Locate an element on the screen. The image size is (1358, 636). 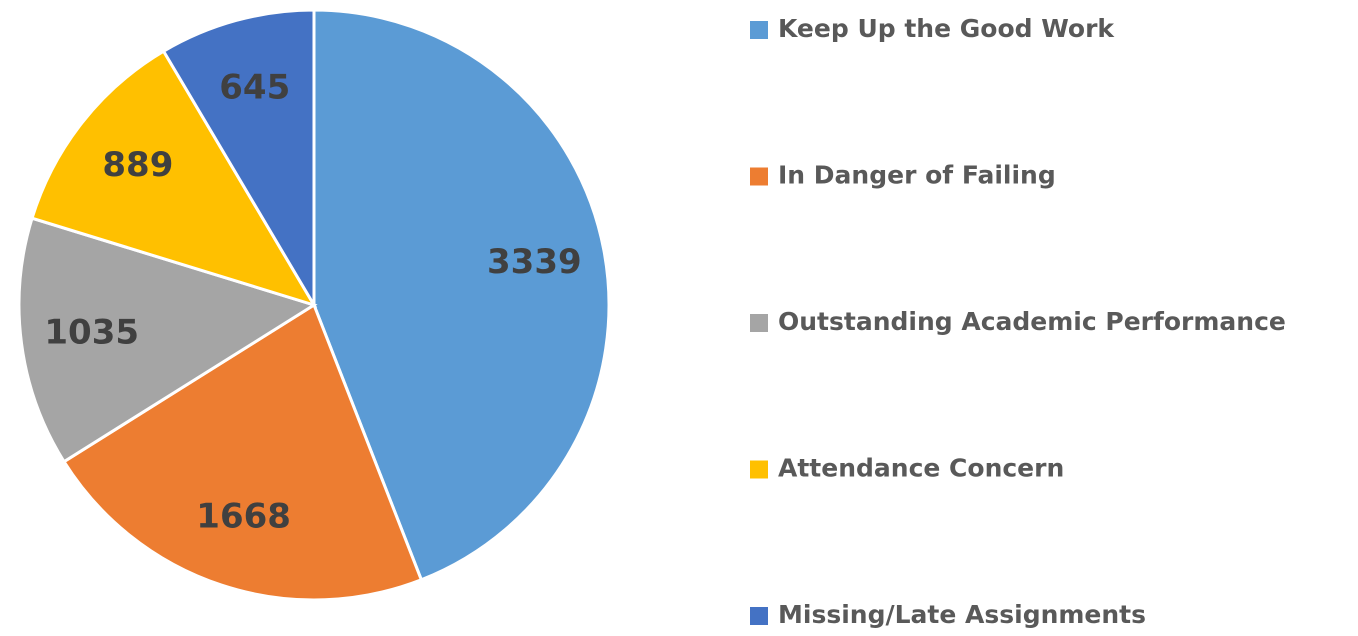
data-label: 645 is located at coordinates (254, 87).